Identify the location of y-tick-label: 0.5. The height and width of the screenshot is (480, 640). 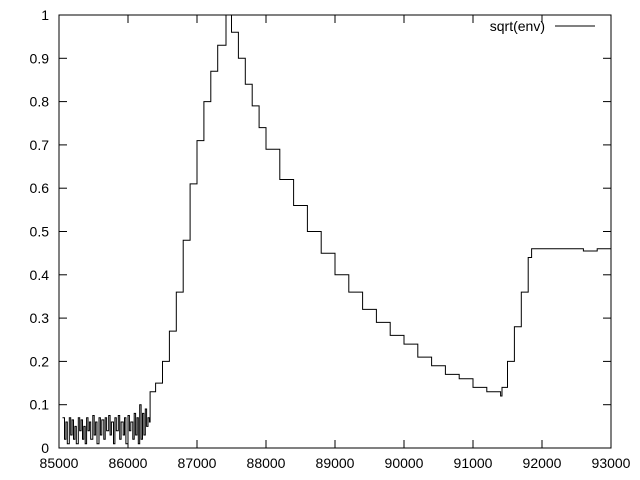
(40, 232).